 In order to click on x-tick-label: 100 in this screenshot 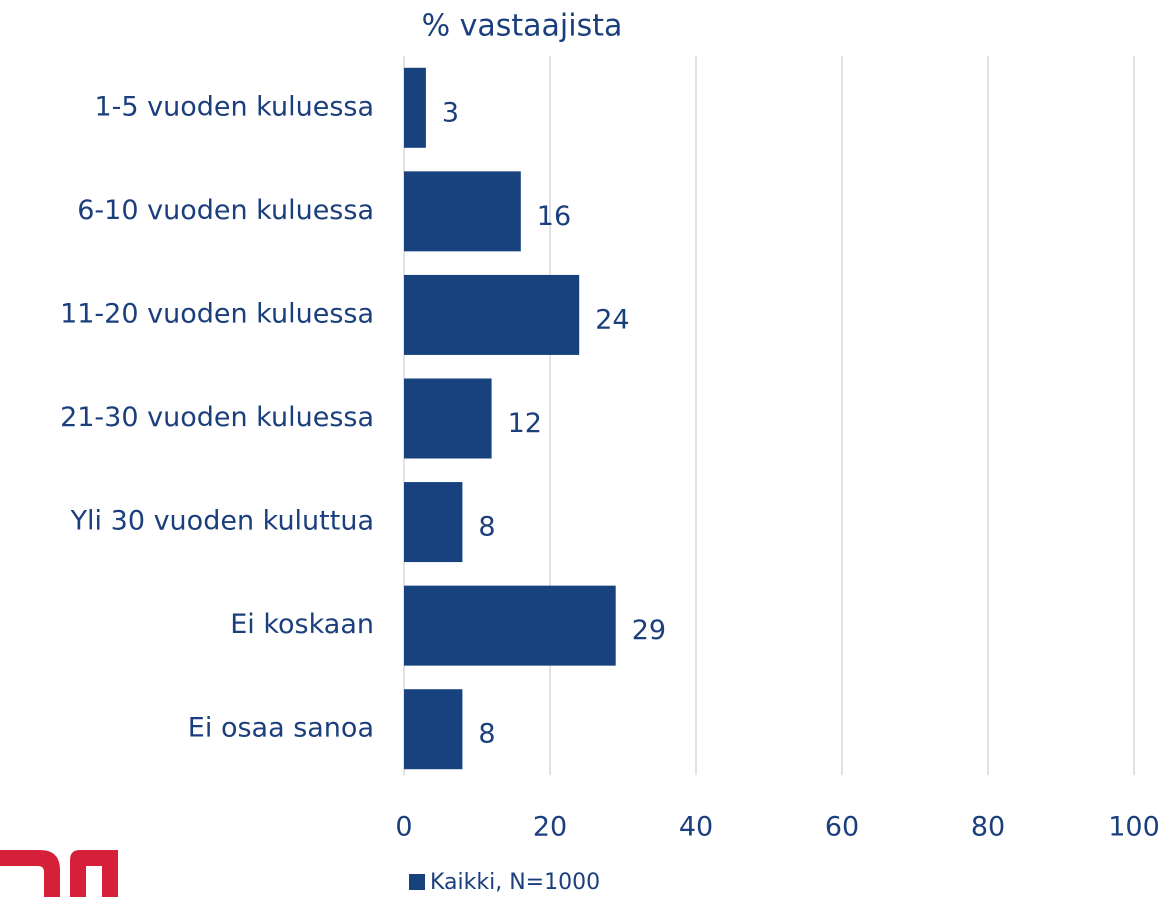, I will do `click(1134, 827)`.